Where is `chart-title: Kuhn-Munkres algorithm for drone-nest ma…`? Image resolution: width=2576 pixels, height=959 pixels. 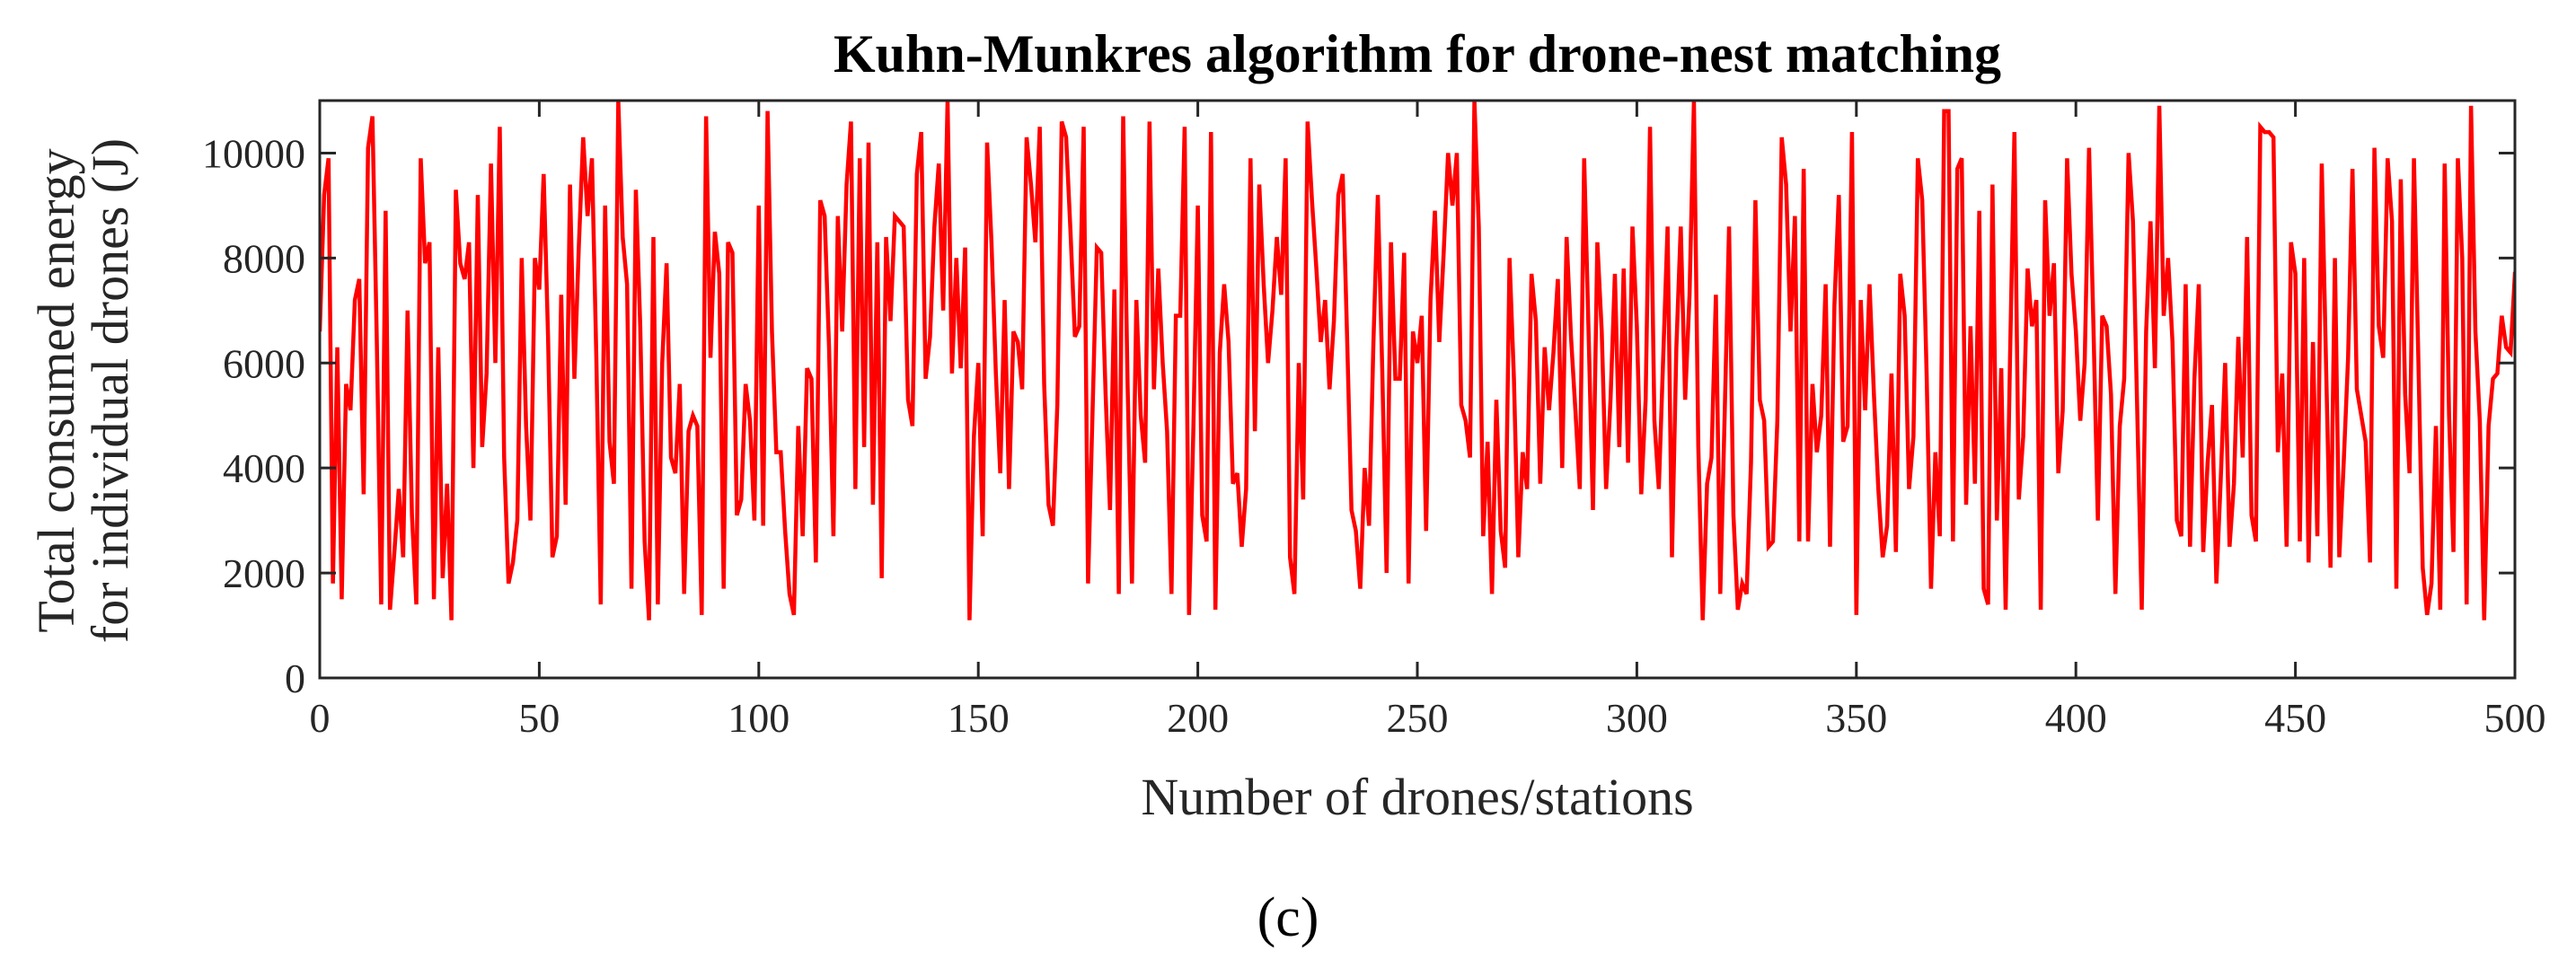 chart-title: Kuhn-Munkres algorithm for drone-nest ma… is located at coordinates (1417, 54).